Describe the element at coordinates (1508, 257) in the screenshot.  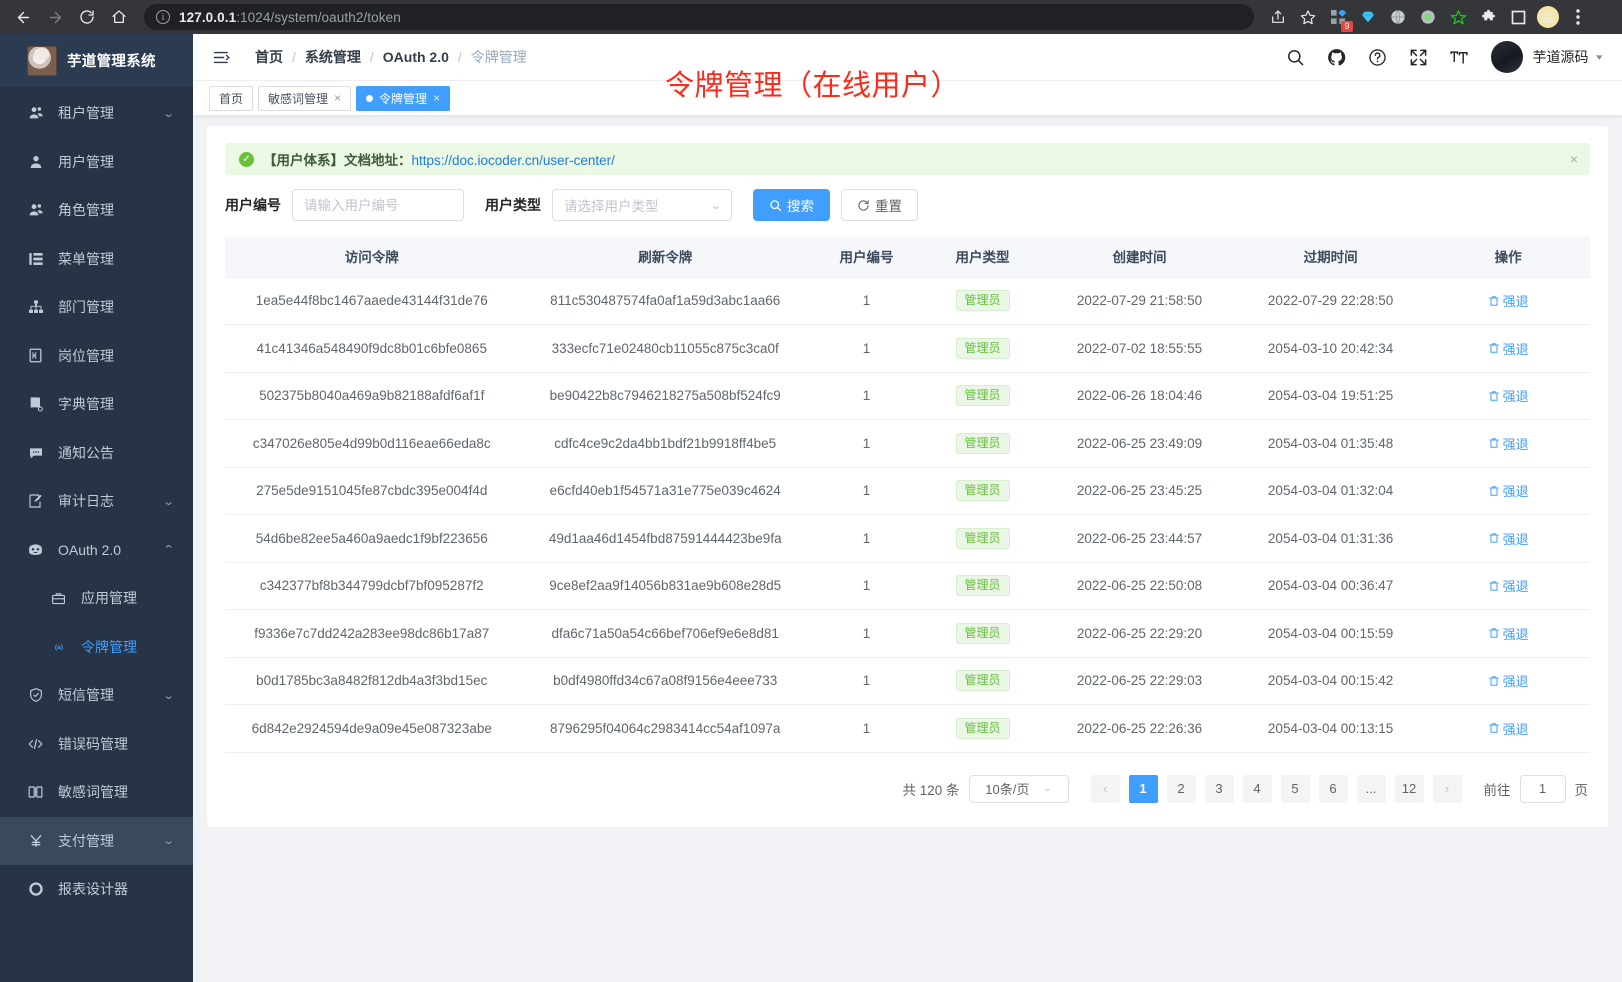
I see `column-operation: 操作` at that location.